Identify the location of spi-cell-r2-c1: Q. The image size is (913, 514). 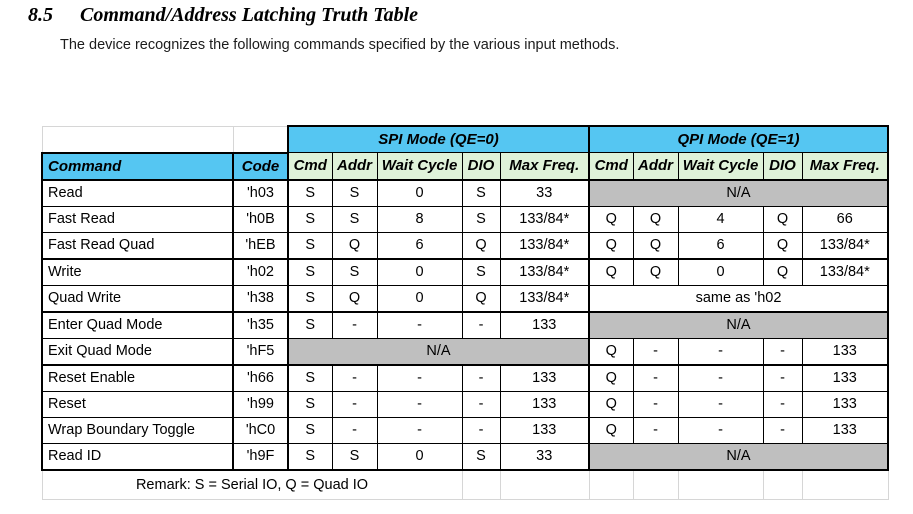
(354, 245).